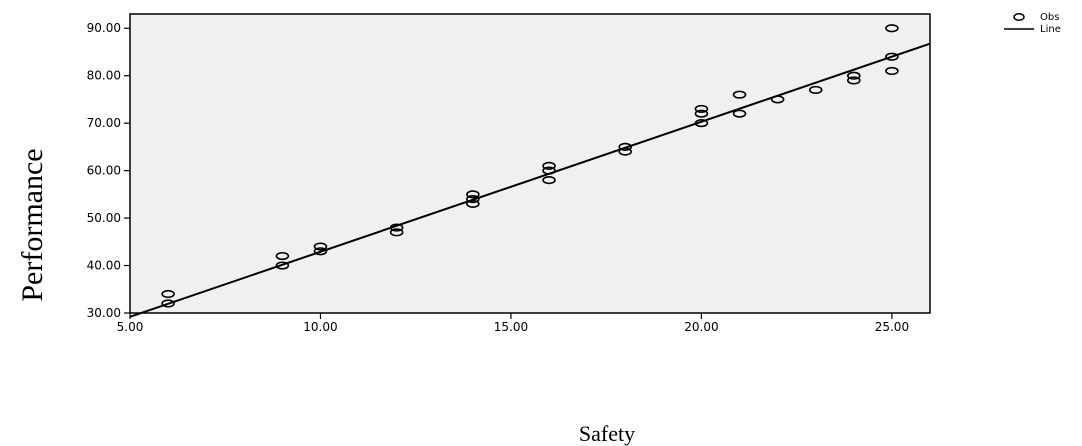  What do you see at coordinates (104, 218) in the screenshot?
I see `y-tick-label: 50.00` at bounding box center [104, 218].